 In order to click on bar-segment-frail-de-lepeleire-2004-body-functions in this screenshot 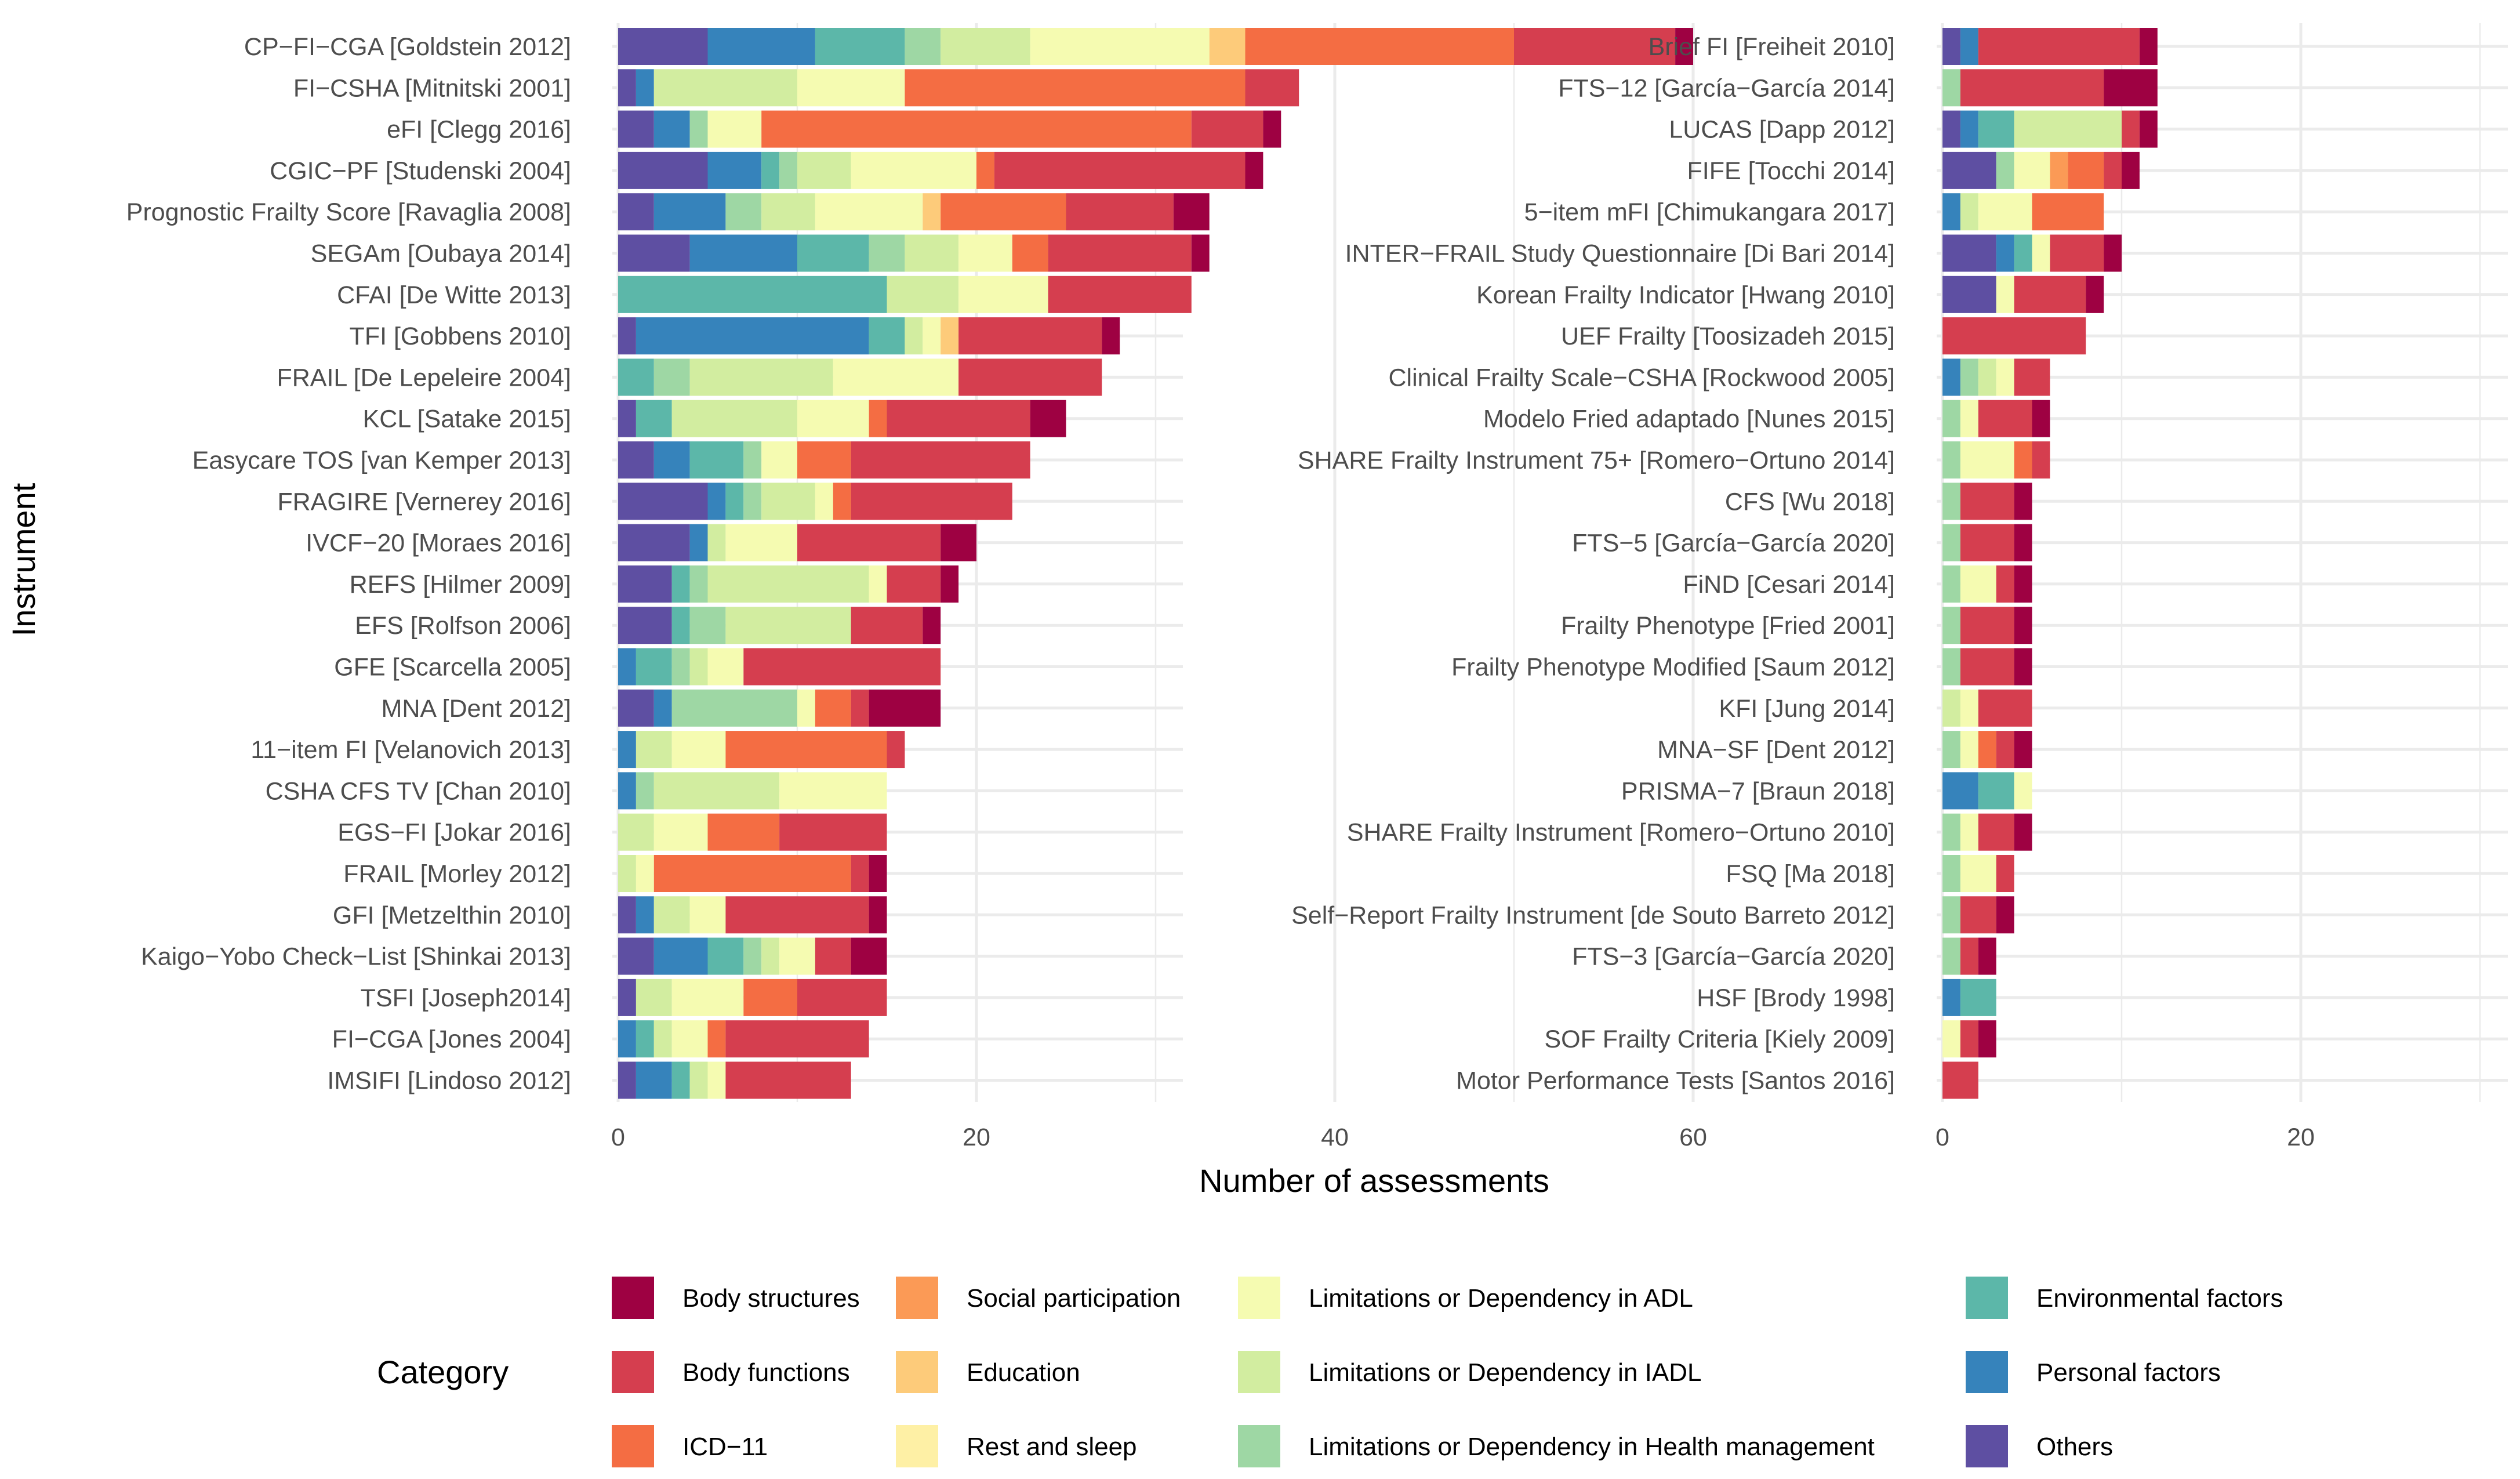, I will do `click(1030, 377)`.